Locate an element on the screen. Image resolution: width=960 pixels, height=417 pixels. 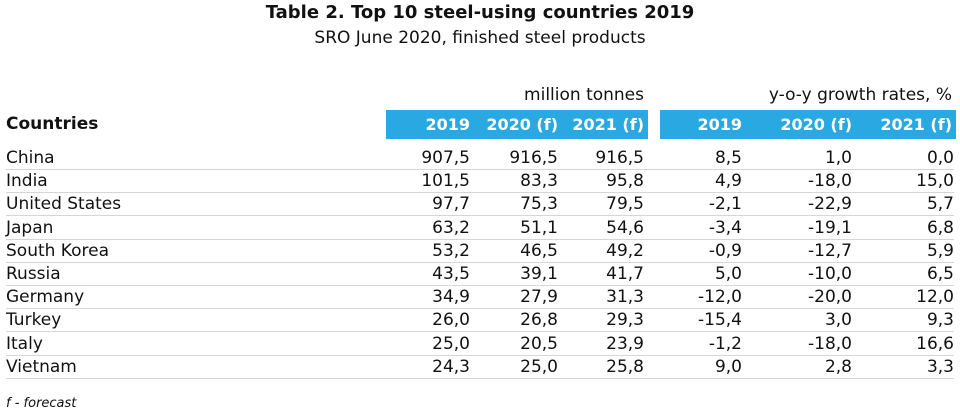
mt-2019-cell: 53,2 is located at coordinates (451, 250).